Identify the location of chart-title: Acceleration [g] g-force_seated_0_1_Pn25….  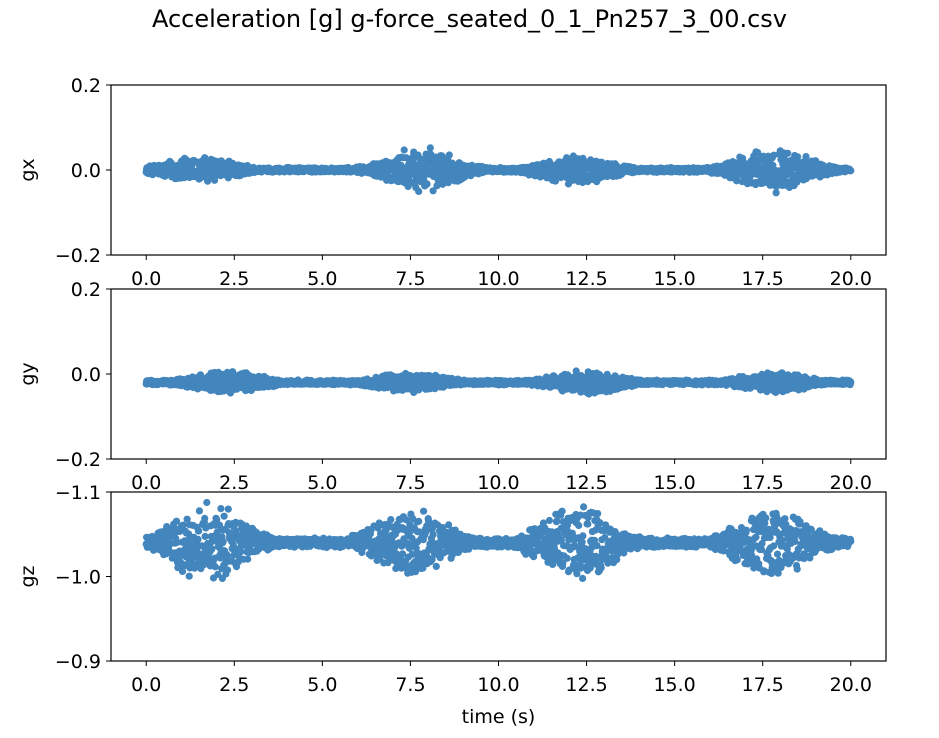
(469, 19).